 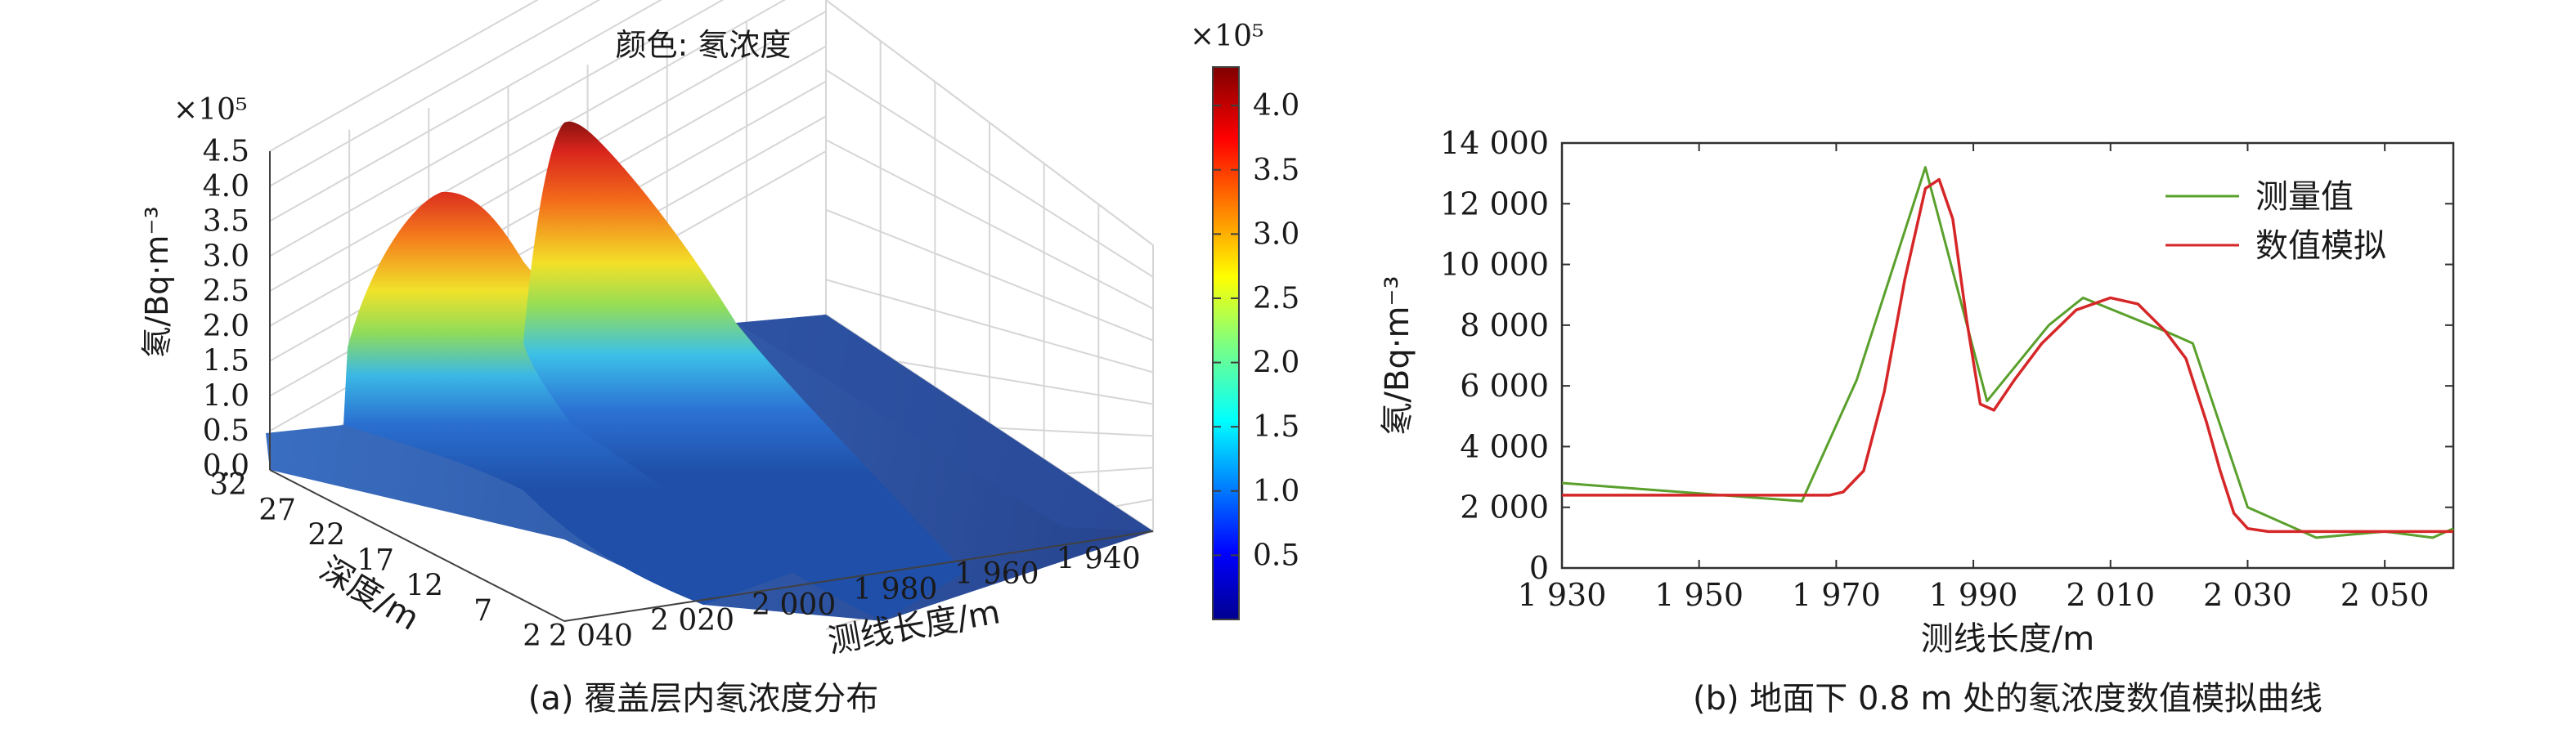 What do you see at coordinates (326, 535) in the screenshot?
I see `depth-tick-label: 22` at bounding box center [326, 535].